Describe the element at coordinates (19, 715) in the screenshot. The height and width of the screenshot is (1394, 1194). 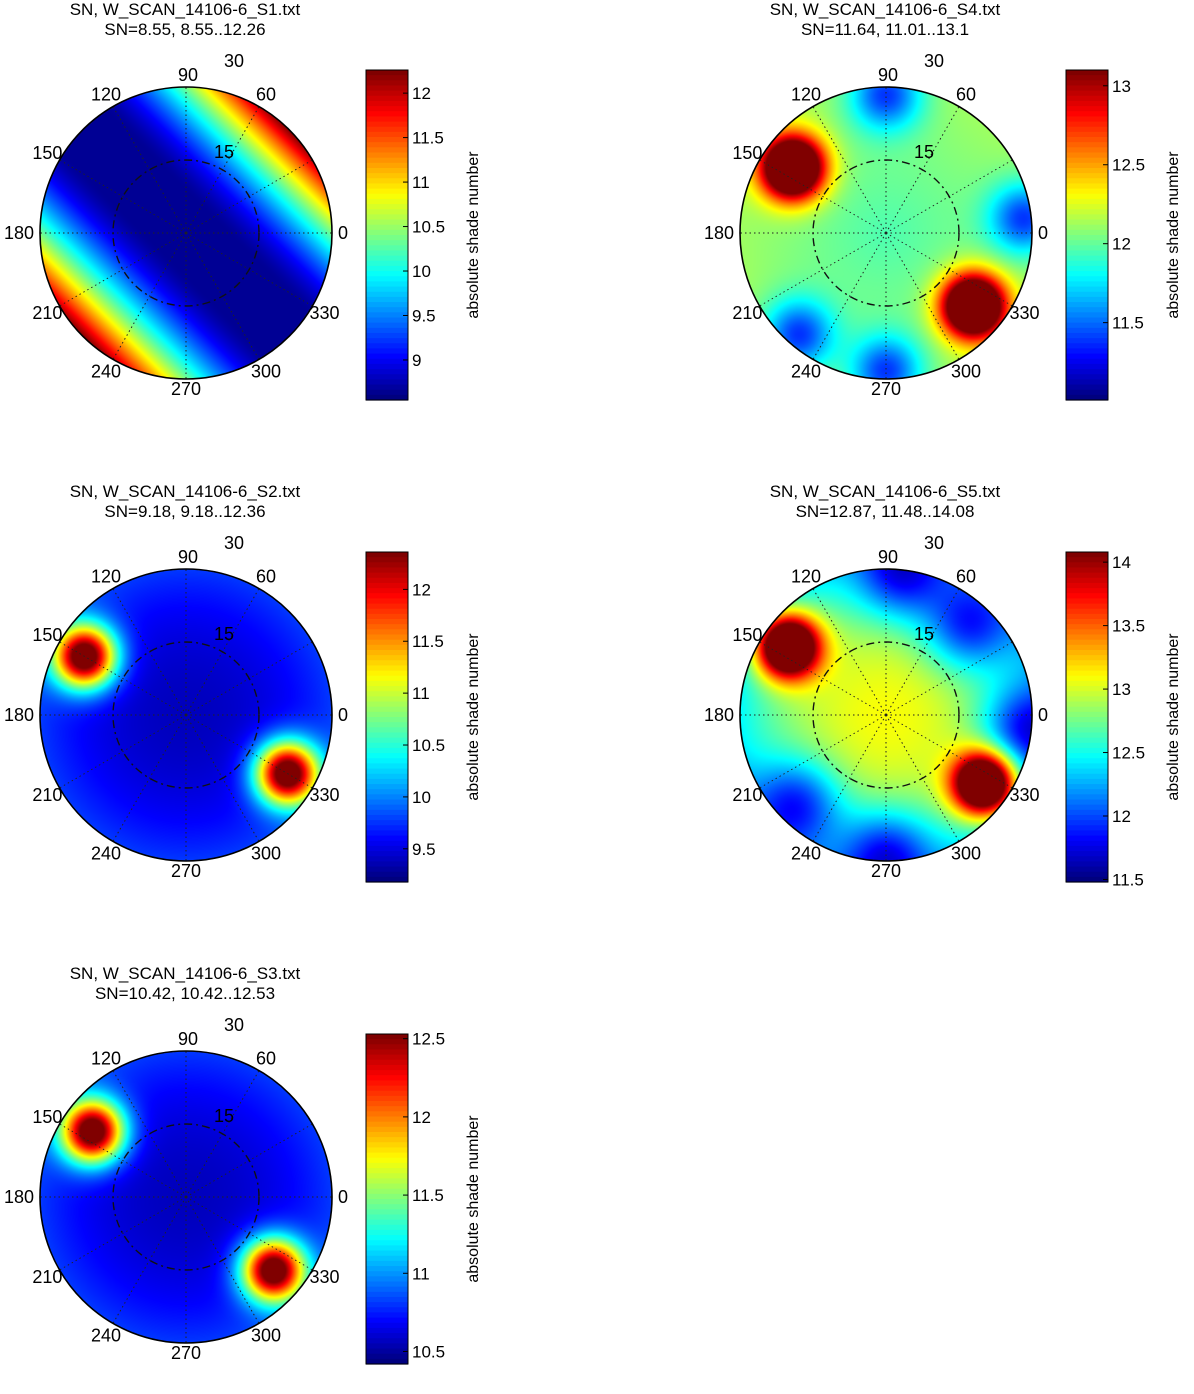
I see `angle-label-180: 180` at that location.